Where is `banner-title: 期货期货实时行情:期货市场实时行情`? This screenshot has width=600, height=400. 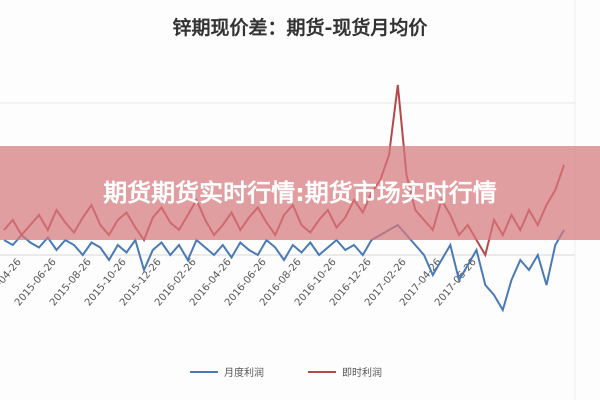 banner-title: 期货期货实时行情:期货市场实时行情 is located at coordinates (300, 193).